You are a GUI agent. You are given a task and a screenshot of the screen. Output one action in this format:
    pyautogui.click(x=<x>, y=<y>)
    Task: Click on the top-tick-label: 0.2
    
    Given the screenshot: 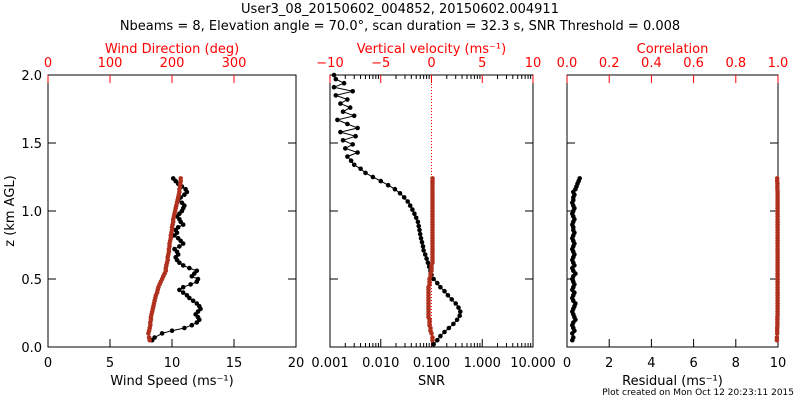 What is the action you would take?
    pyautogui.click(x=609, y=63)
    